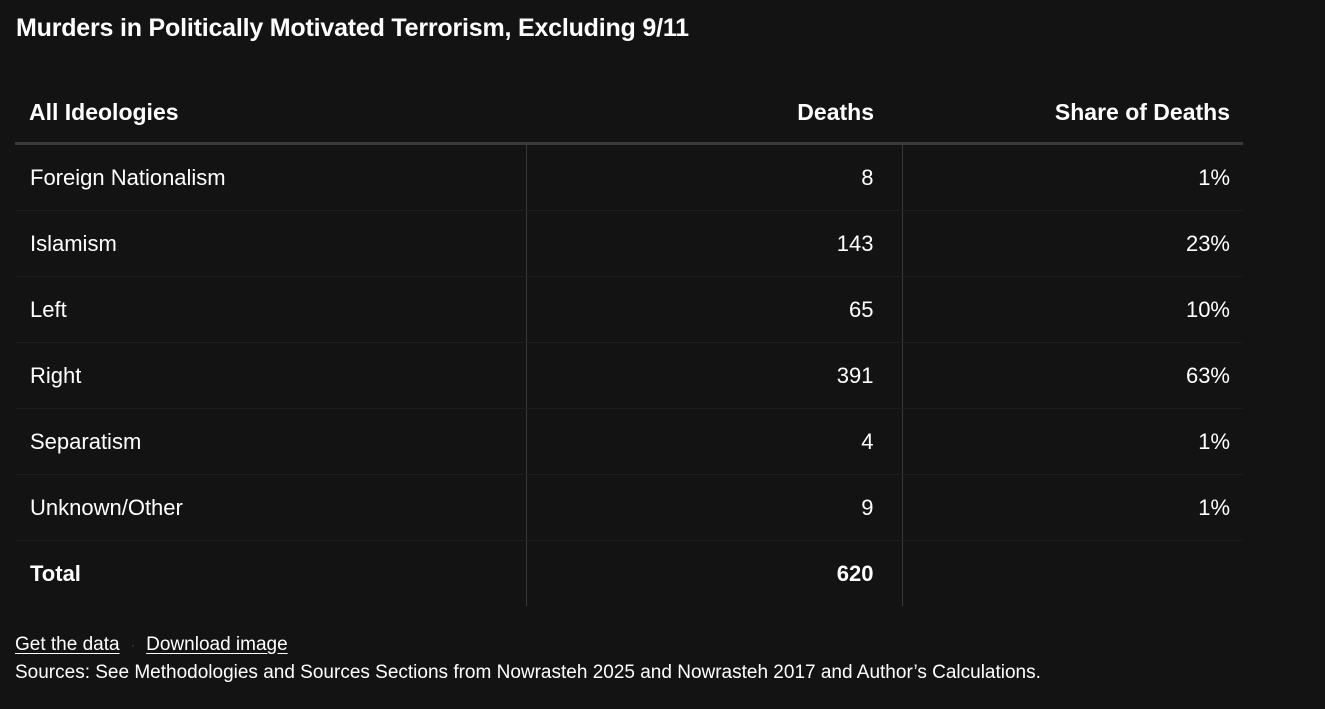 The width and height of the screenshot is (1325, 709). I want to click on table-header-row: All Ideologies Deaths Share of Deaths, so click(629, 113).